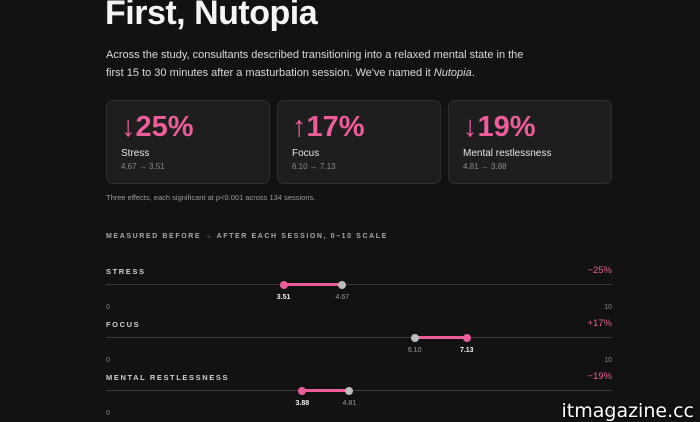 This screenshot has height=422, width=700. Describe the element at coordinates (506, 127) in the screenshot. I see `stat-percent: 19%` at that location.